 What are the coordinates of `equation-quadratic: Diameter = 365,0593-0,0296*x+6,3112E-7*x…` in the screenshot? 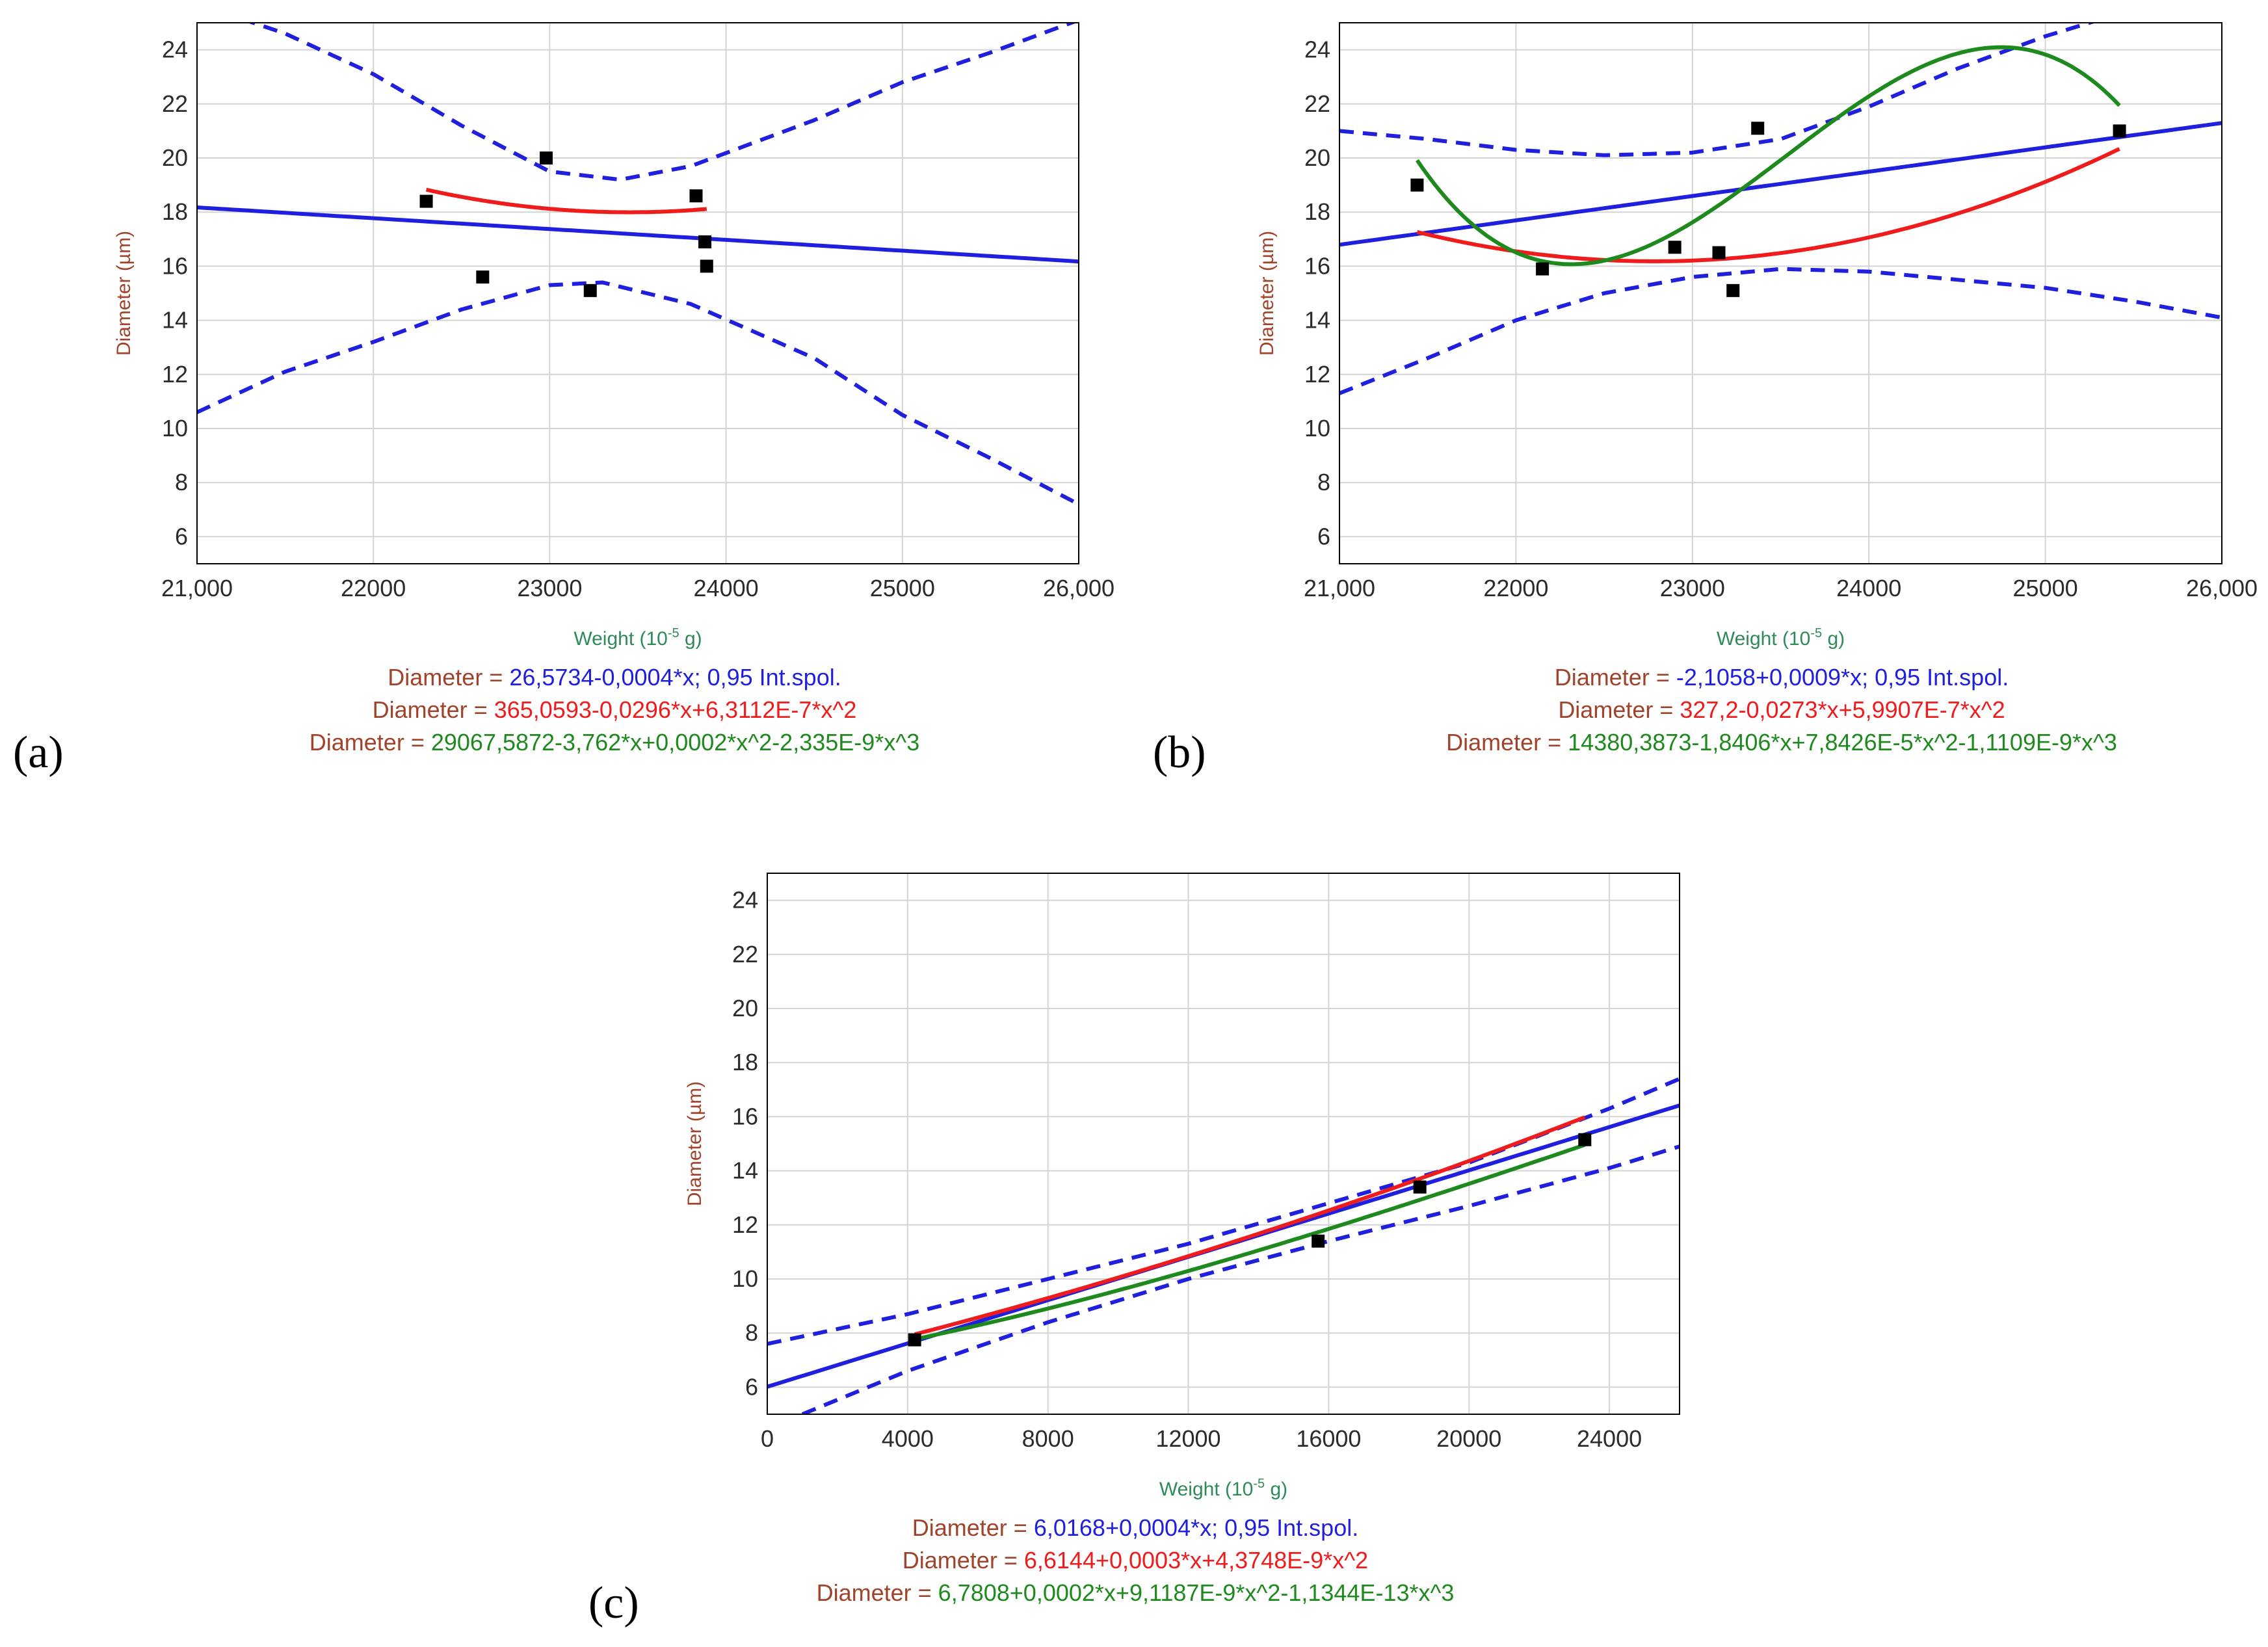 It's located at (615, 709).